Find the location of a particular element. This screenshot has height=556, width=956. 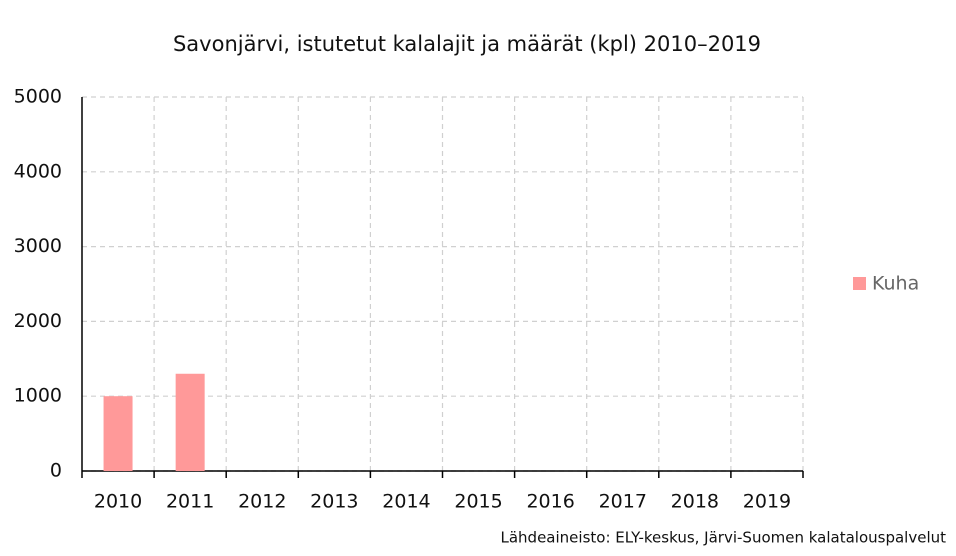

y-tick-label: 2000 is located at coordinates (38, 321).